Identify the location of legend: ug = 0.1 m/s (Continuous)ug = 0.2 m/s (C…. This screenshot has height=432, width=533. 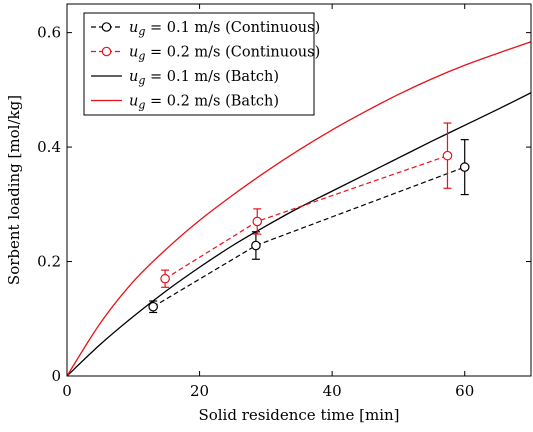
(201, 64).